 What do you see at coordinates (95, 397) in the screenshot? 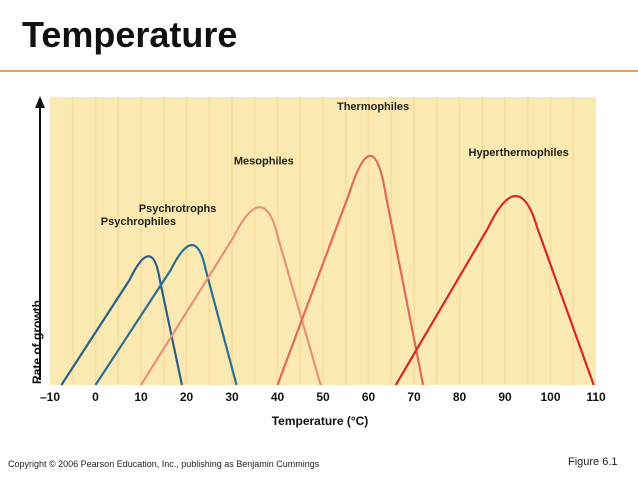
I see `x-tick-label: 0` at bounding box center [95, 397].